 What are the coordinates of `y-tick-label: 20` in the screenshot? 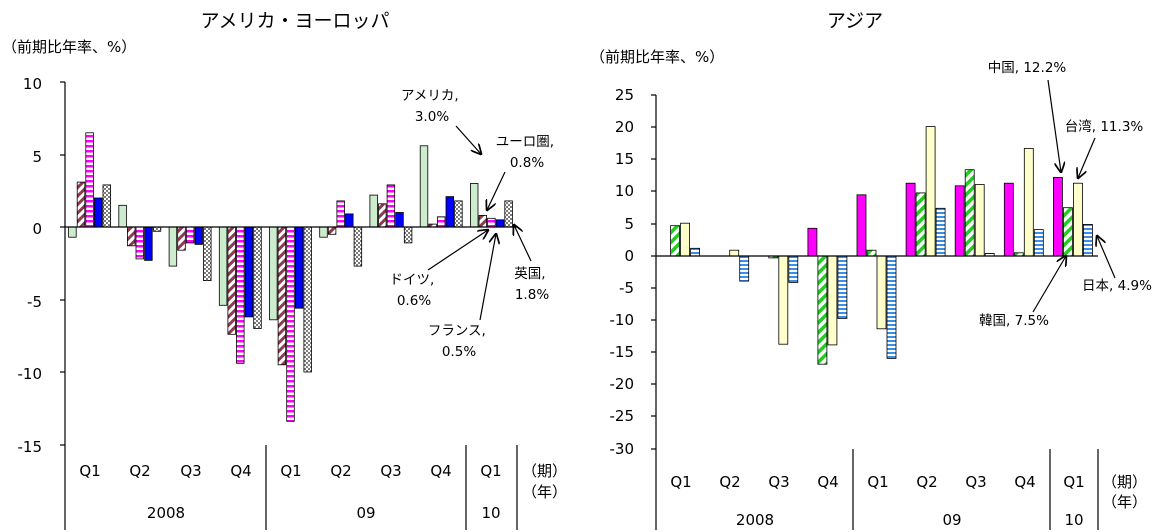 It's located at (624, 127).